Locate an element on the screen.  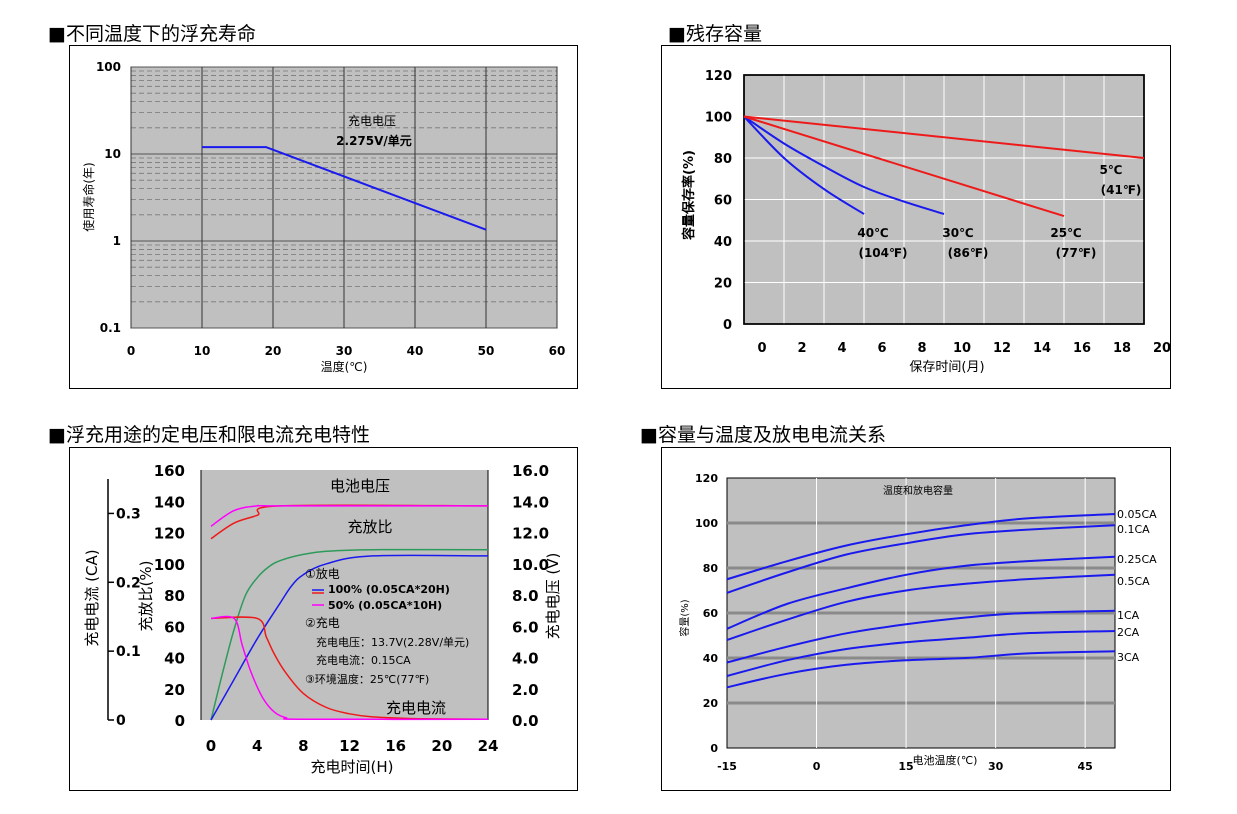
captemp-y-tick-label: 20 is located at coordinates (711, 703).